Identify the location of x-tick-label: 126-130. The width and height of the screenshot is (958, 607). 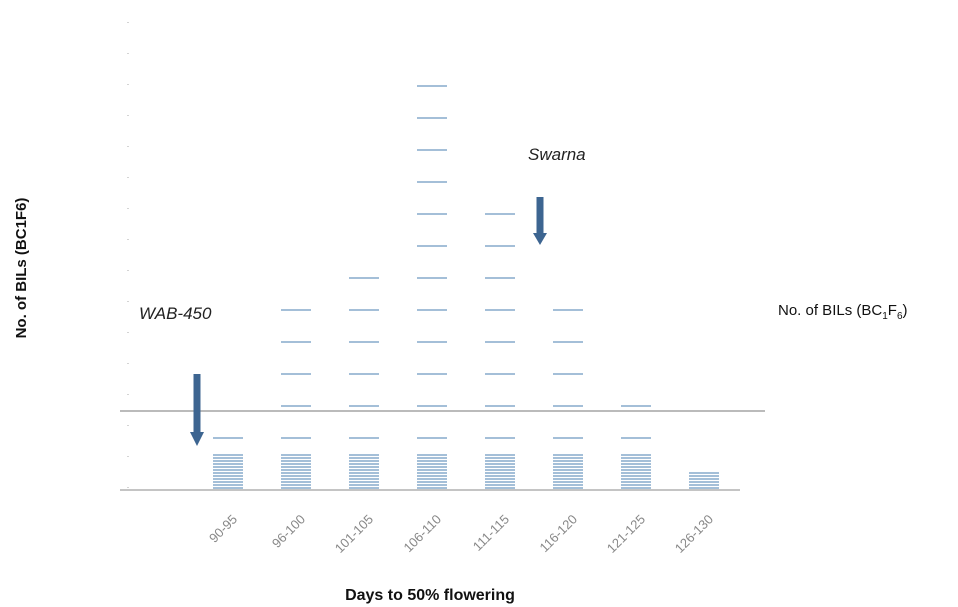
(694, 534).